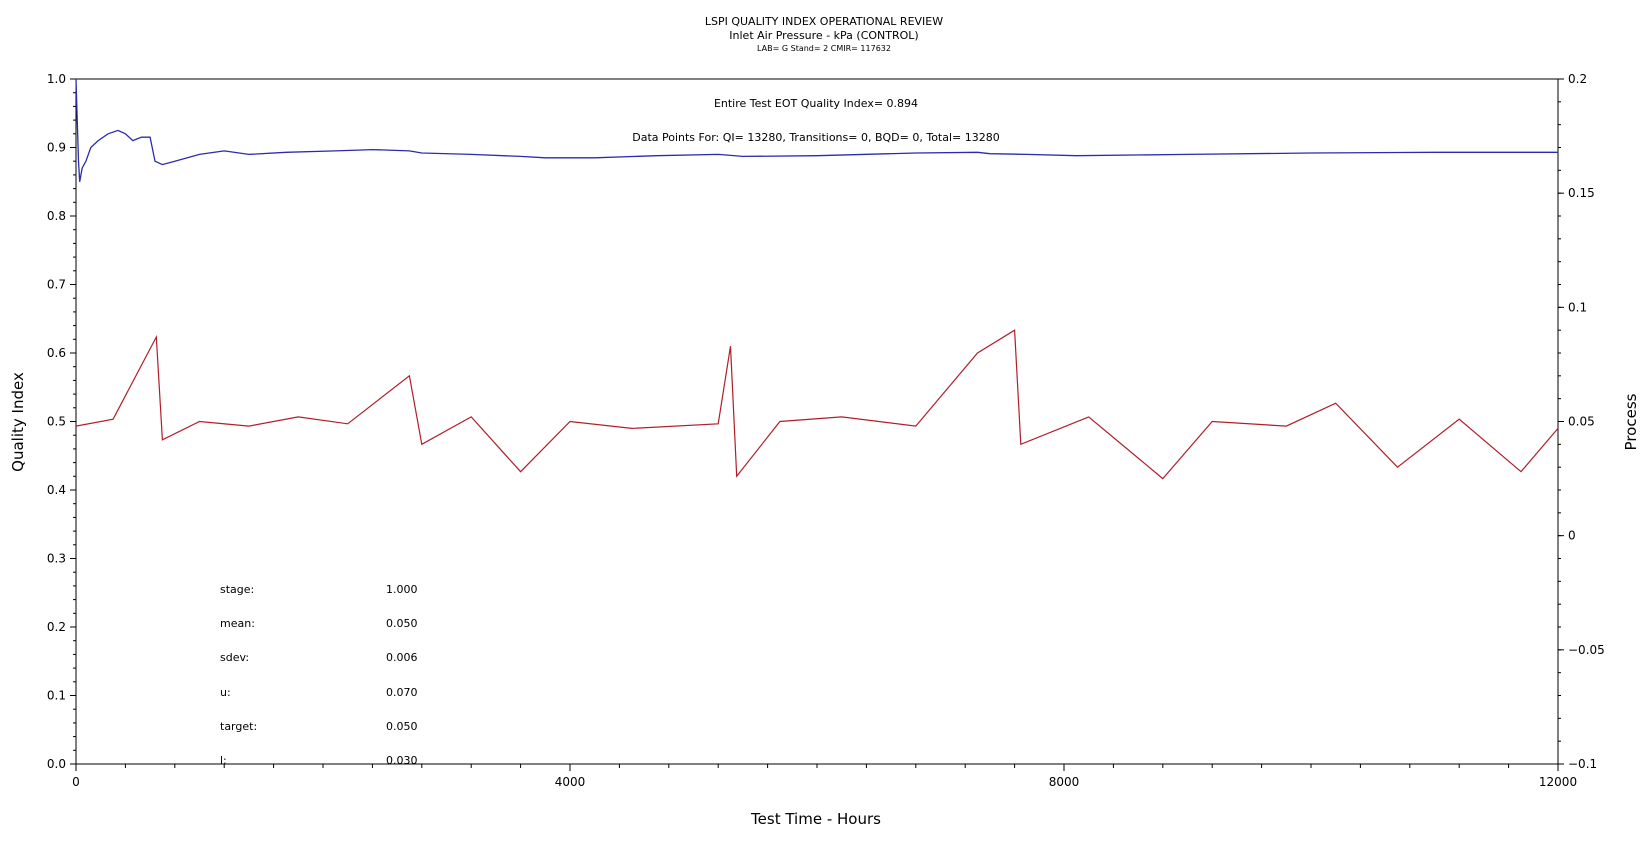  Describe the element at coordinates (402, 692) in the screenshot. I see `stat-value: 0.070` at that location.